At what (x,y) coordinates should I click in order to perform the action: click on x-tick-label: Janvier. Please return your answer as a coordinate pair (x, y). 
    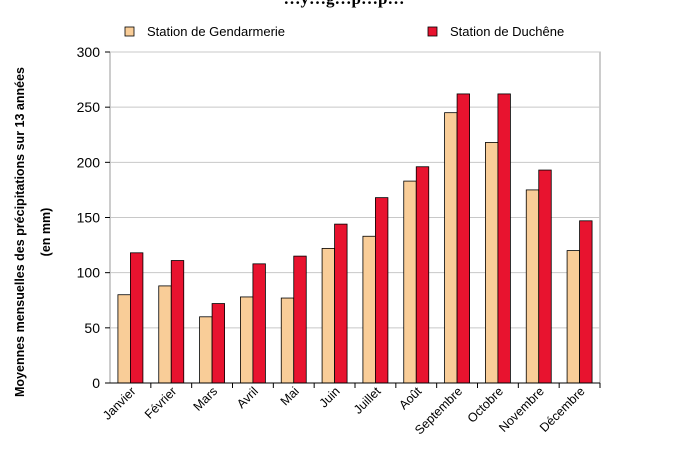
    Looking at the image, I should click on (119, 403).